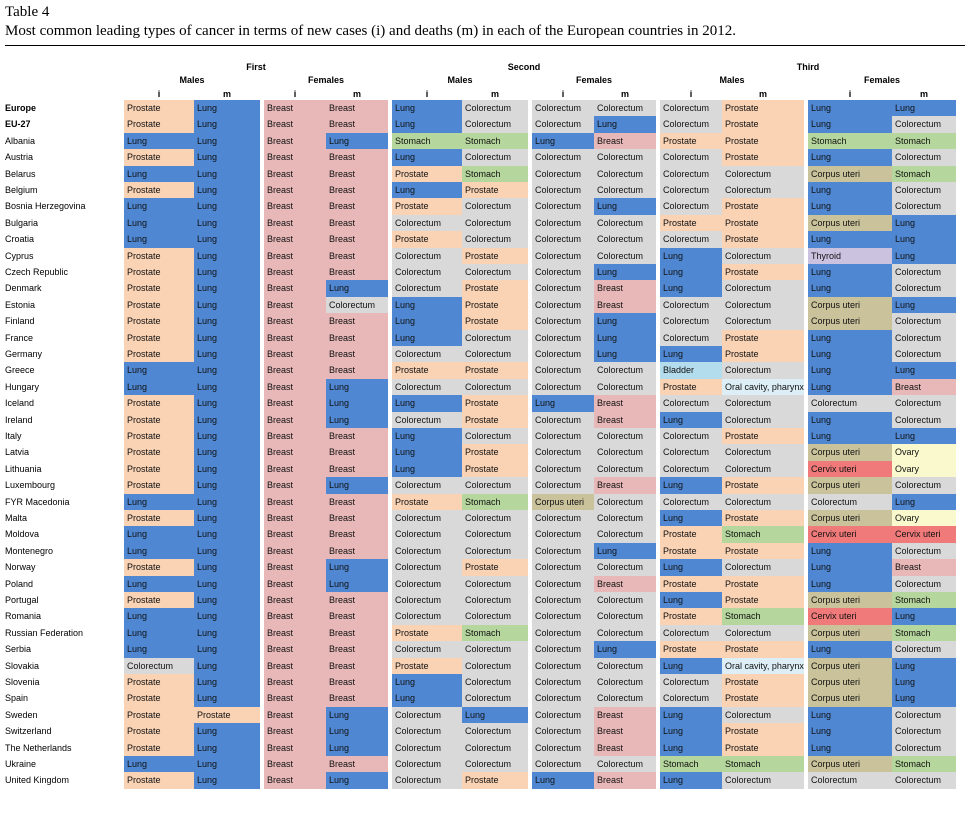  I want to click on cancer-type-cell: Thyroid, so click(850, 256).